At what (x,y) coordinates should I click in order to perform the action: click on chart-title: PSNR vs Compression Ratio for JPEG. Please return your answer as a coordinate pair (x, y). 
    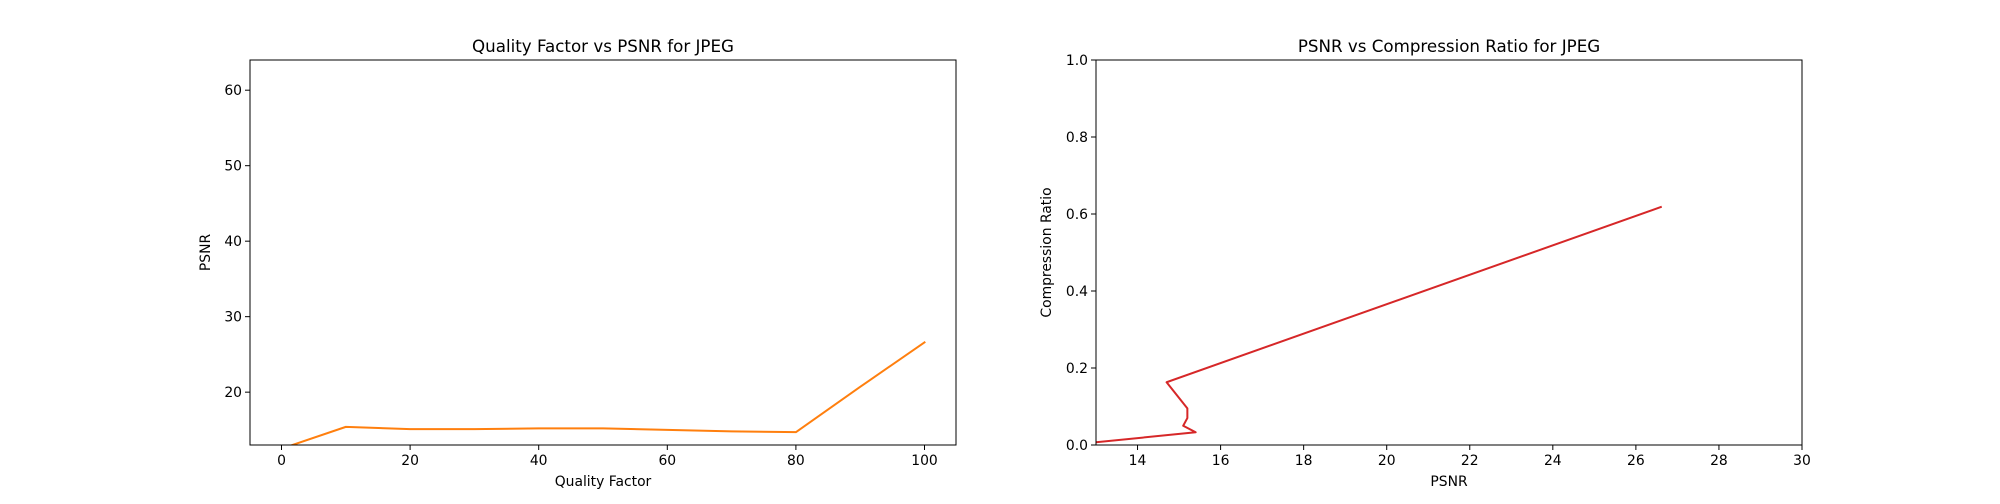
    Looking at the image, I should click on (1449, 46).